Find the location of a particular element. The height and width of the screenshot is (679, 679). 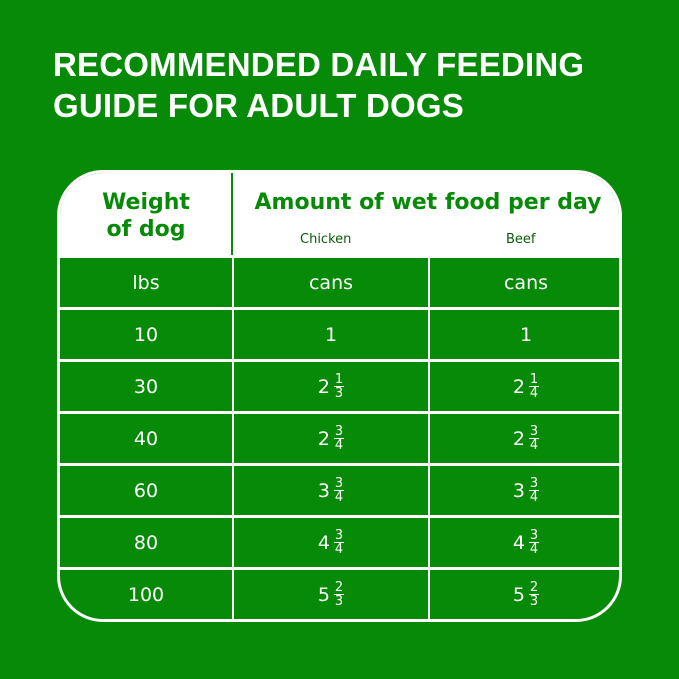

chicken-cell: 1 is located at coordinates (331, 334).